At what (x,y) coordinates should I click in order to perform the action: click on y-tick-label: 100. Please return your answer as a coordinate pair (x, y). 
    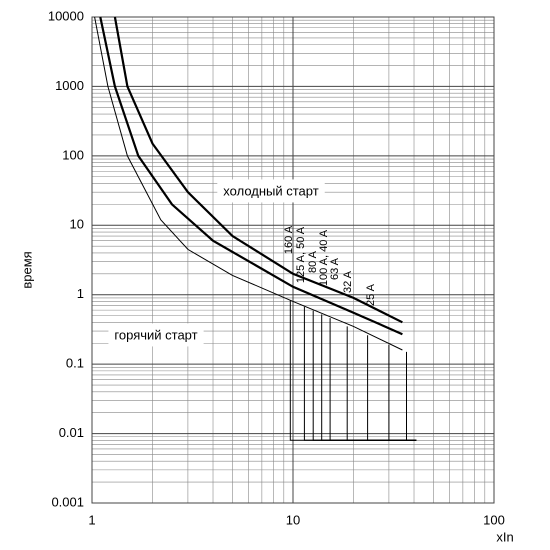
    Looking at the image, I should click on (73, 154).